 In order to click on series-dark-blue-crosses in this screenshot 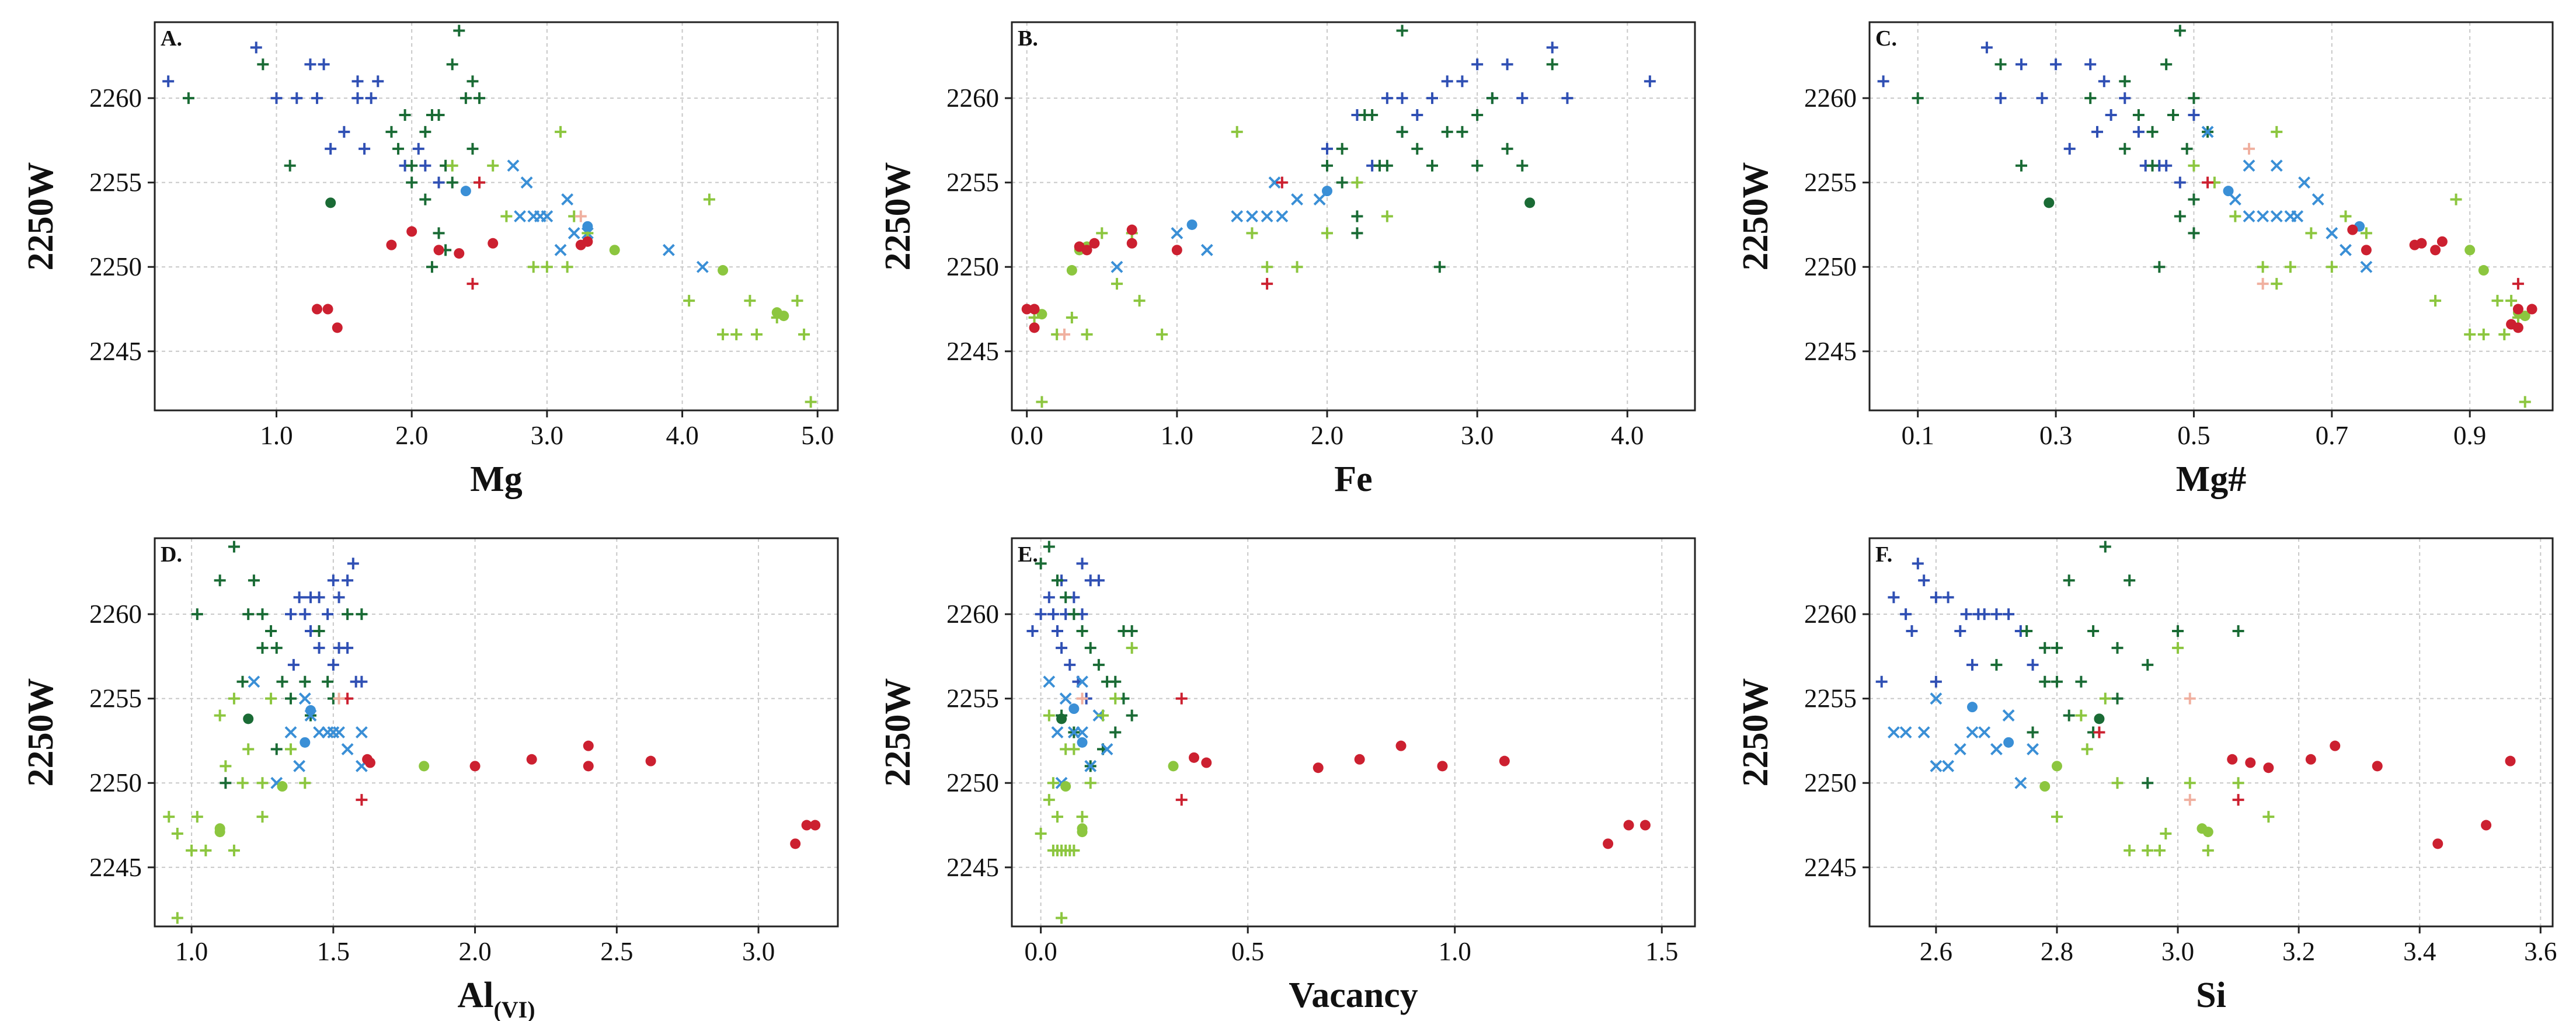, I will do `click(2038, 115)`.